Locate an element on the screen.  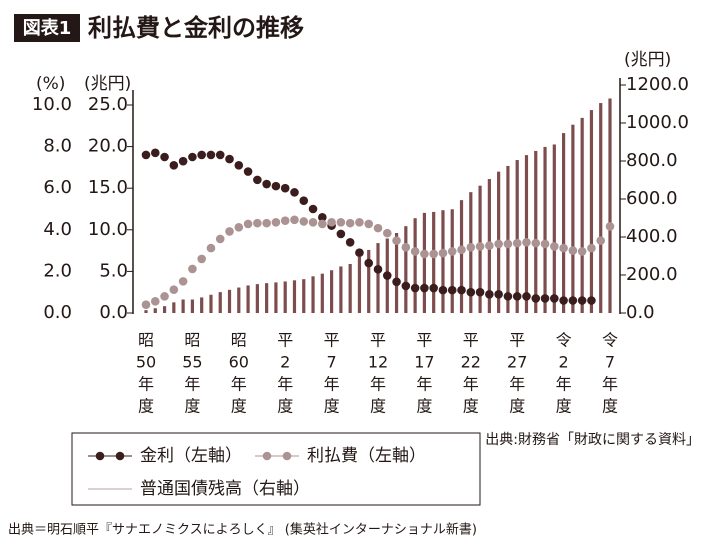
credit: 出典＝明石順平『サナエノミクスによろしく』 (集英社インターナショナル新書) is located at coordinates (242, 530).